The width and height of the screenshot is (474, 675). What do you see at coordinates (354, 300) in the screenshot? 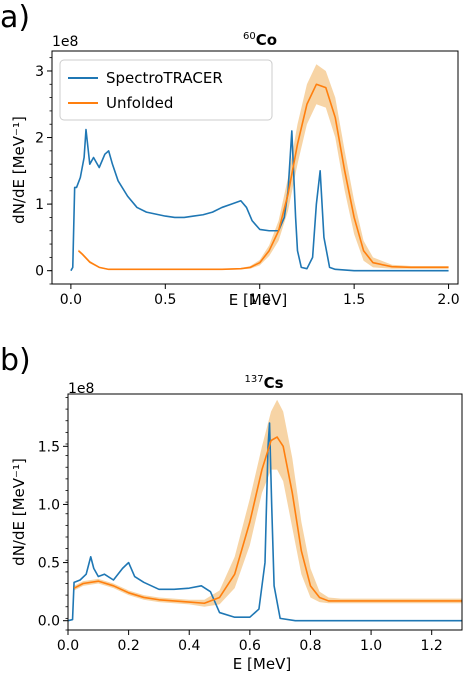
I see `panel-a-xtick-label: 1.5` at bounding box center [354, 300].